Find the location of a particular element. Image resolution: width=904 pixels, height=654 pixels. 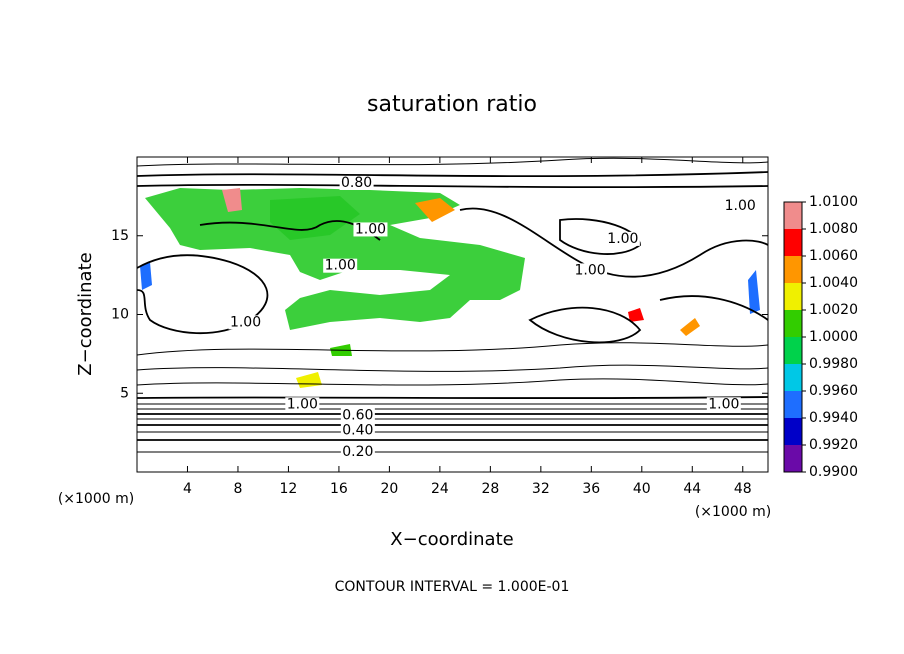

colorbar-tick-label: 0.9980 is located at coordinates (833, 364).